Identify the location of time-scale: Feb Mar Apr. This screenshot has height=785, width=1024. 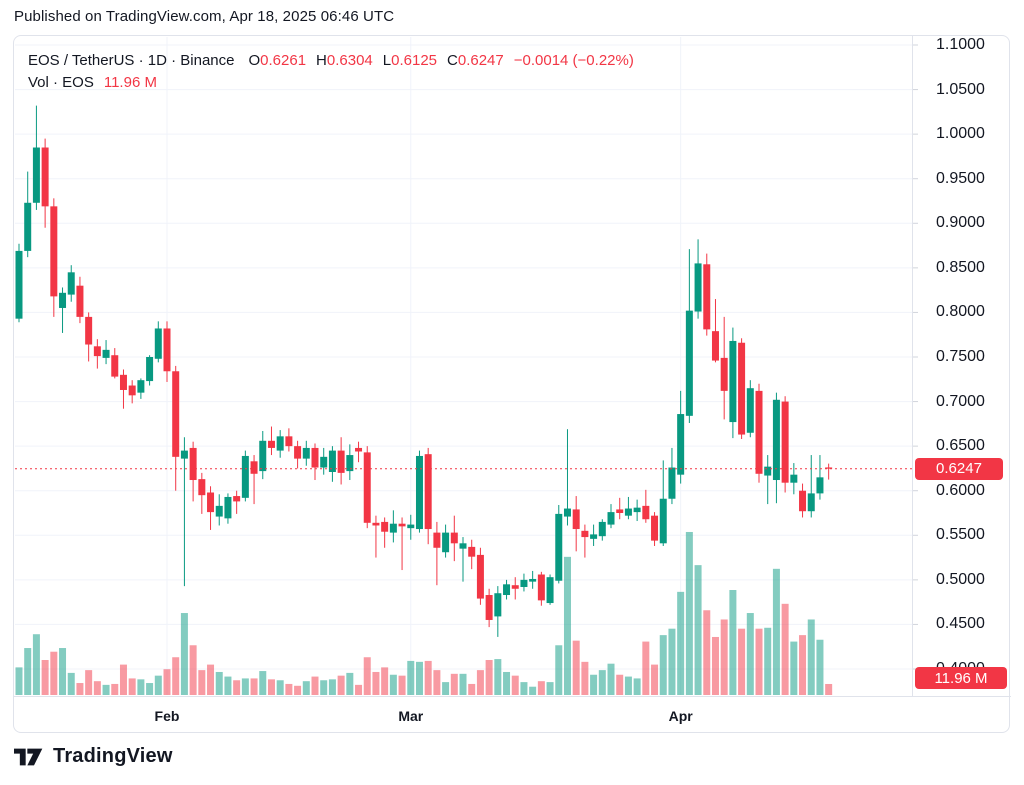
(462, 715).